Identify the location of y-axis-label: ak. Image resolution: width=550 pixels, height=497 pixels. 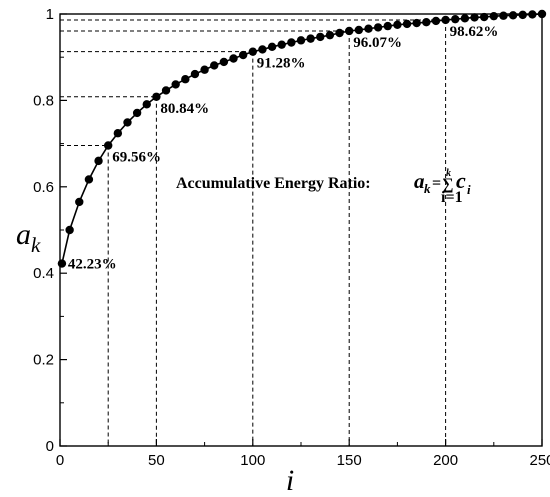
(28, 237).